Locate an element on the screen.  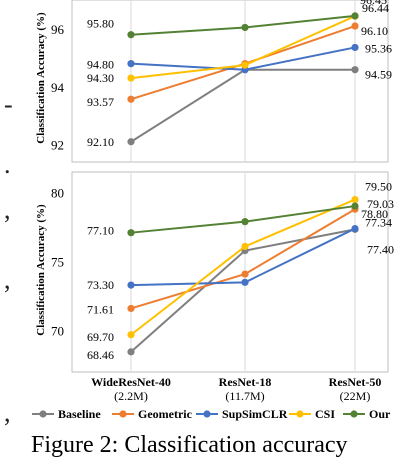
data-label: 73.30 is located at coordinates (100, 285).